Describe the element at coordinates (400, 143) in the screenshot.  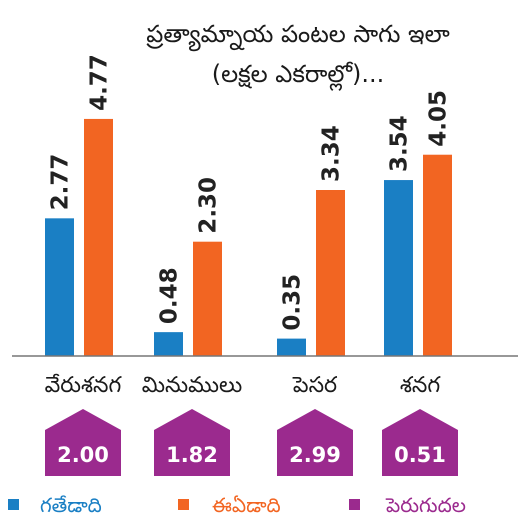
I see `value-label: 3.54` at that location.